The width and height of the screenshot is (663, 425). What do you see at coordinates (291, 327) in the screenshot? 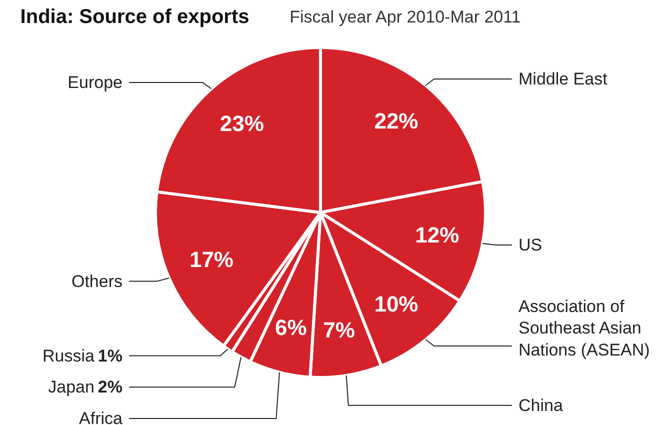
I see `data-label: 6%` at bounding box center [291, 327].